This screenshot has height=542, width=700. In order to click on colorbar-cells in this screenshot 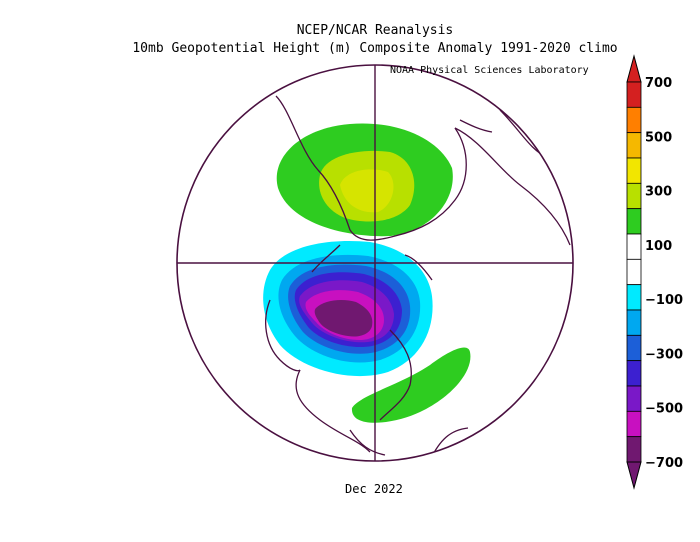, I will do `click(634, 272)`.